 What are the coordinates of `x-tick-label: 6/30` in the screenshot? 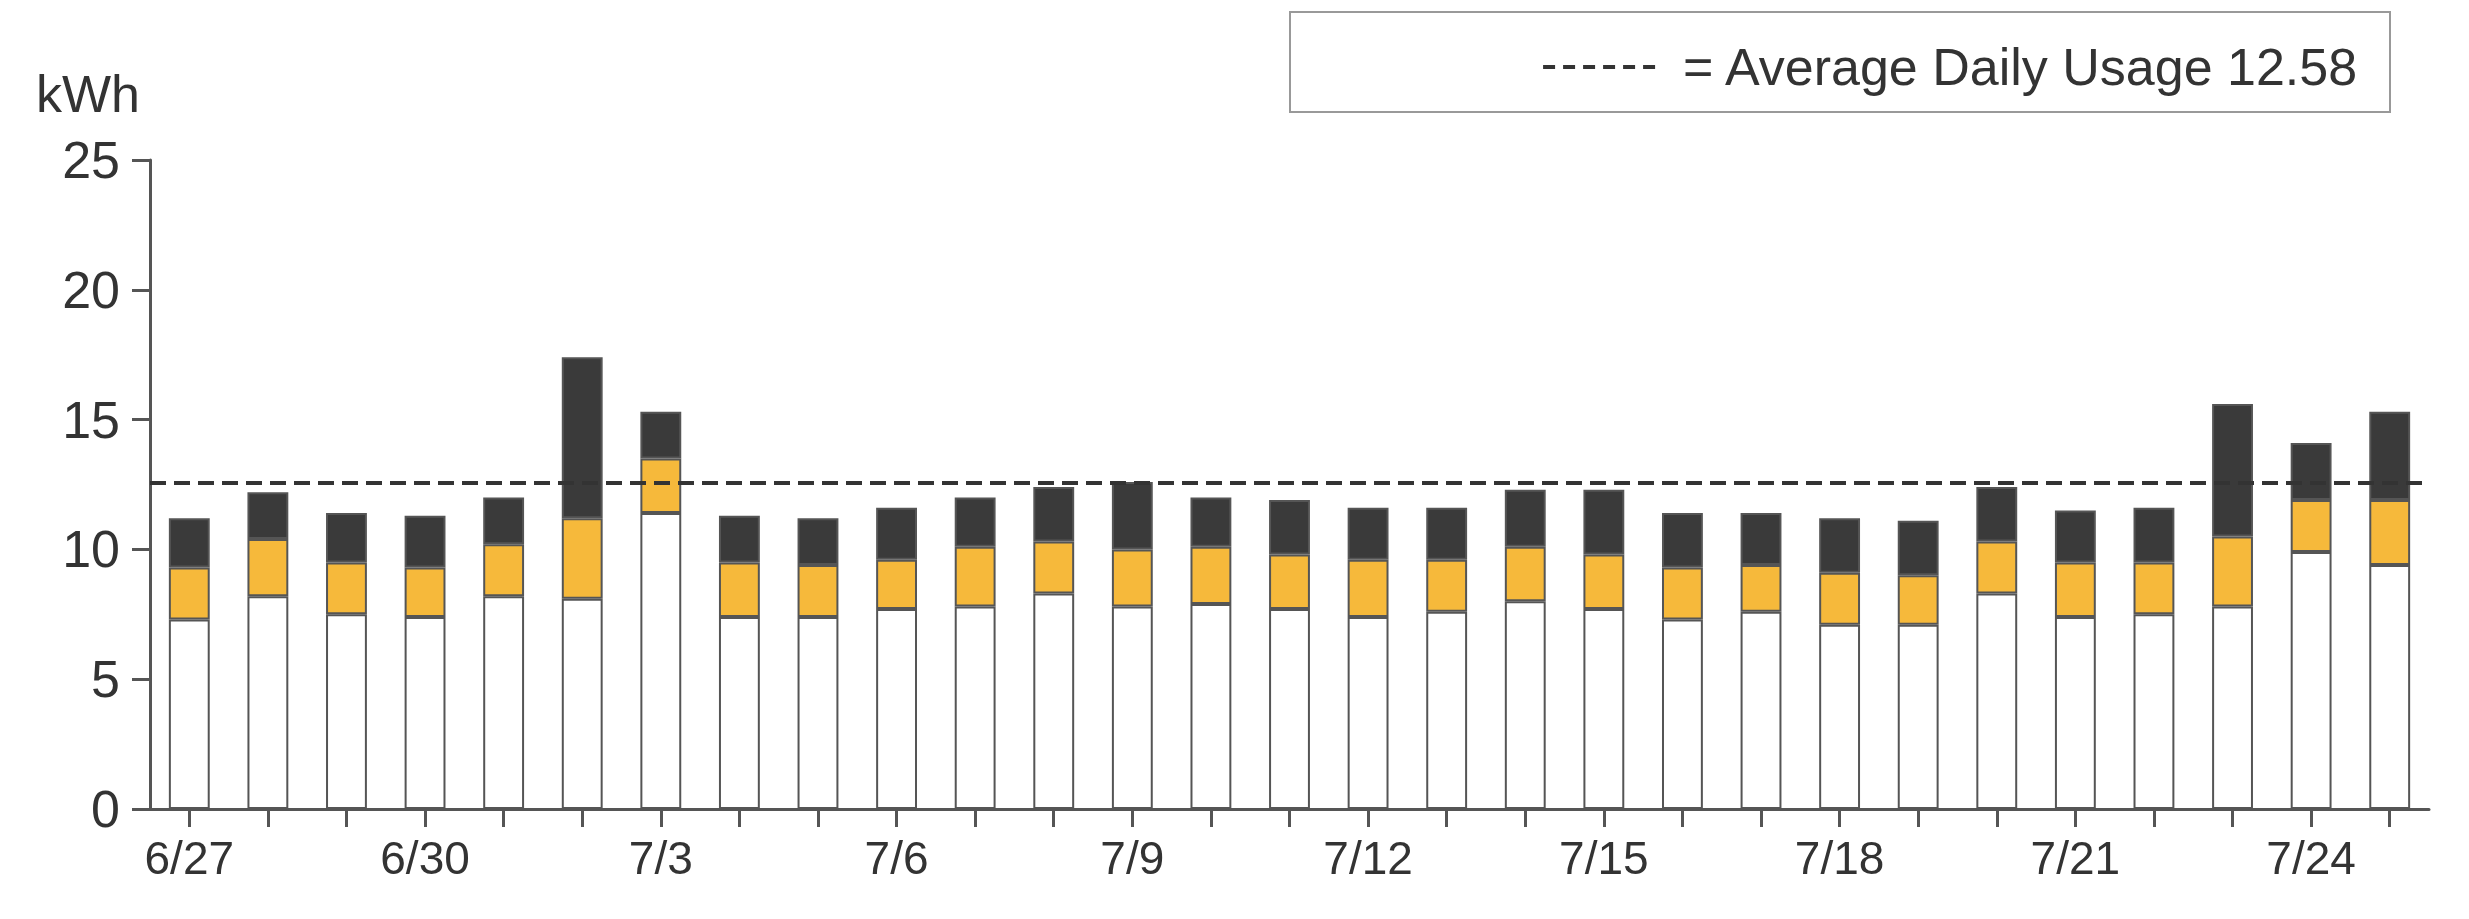 It's located at (425, 858).